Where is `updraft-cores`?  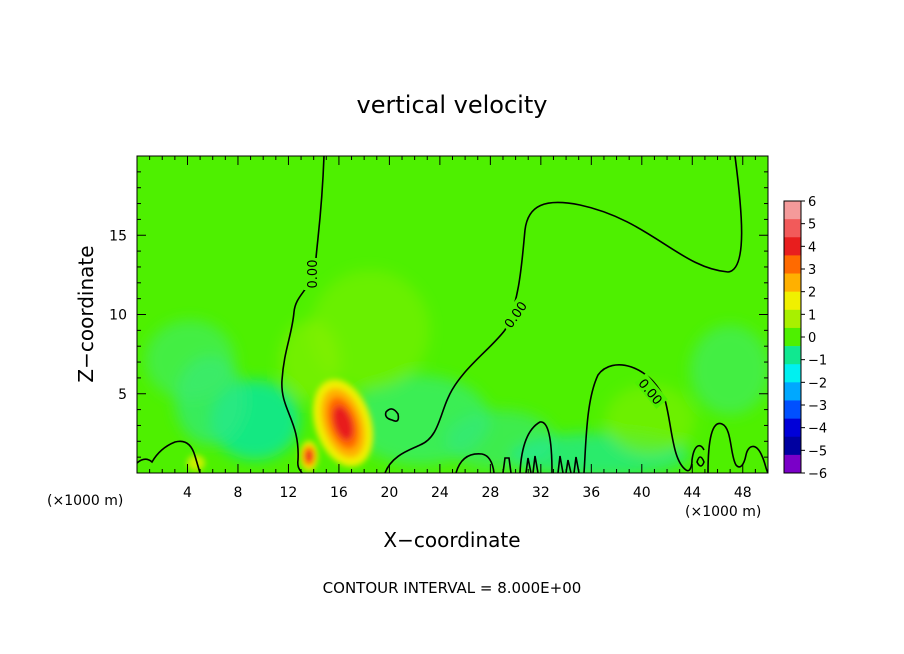
updraft-cores is located at coordinates (280, 425).